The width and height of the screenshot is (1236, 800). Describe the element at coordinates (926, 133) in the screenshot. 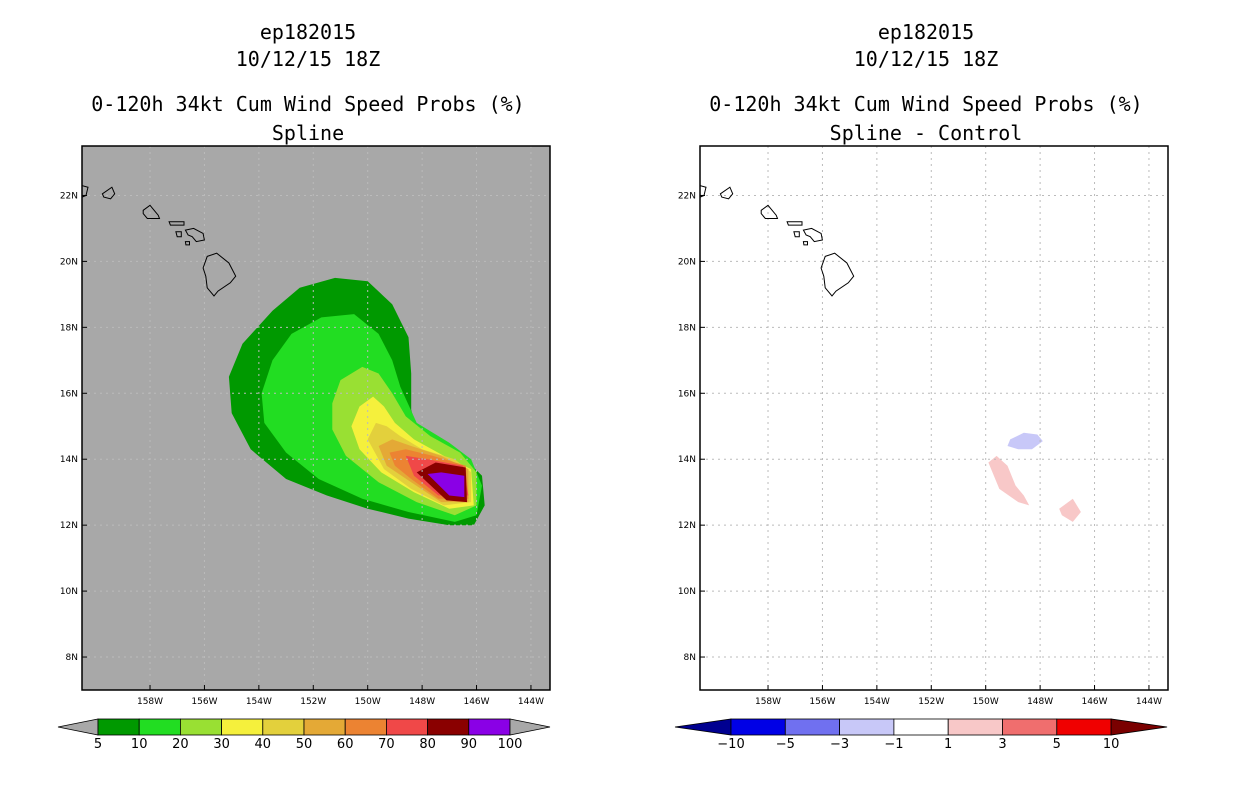

I see `right-title-method: Spline - Control` at that location.